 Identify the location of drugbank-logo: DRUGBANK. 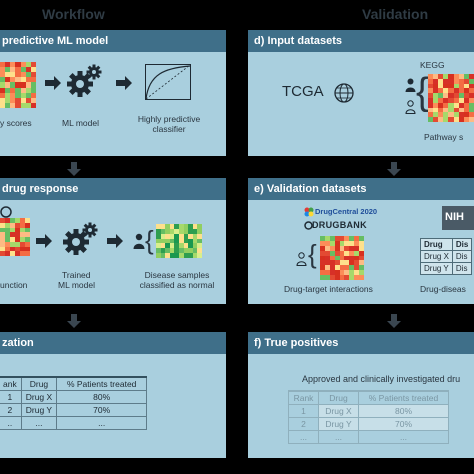
(339, 225).